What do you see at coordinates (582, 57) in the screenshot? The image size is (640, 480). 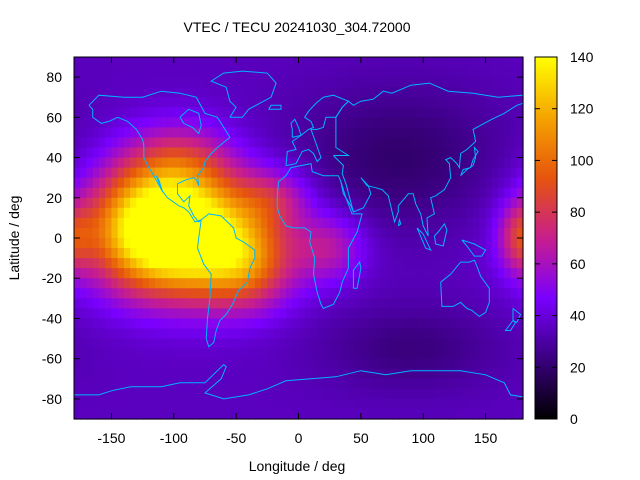 I see `colorbar-tick-label: 140` at bounding box center [582, 57].